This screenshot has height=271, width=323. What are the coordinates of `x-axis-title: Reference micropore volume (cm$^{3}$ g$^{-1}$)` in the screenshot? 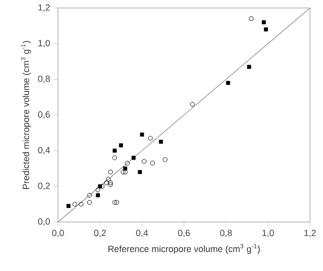 It's located at (184, 249).